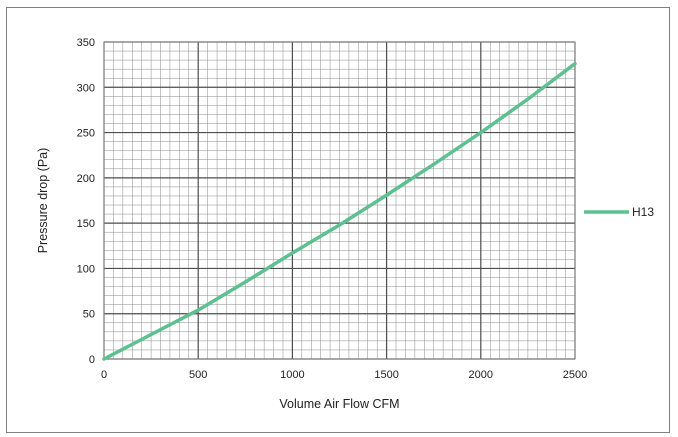 The image size is (678, 437). Describe the element at coordinates (104, 375) in the screenshot. I see `x-tick-label: 0` at that location.